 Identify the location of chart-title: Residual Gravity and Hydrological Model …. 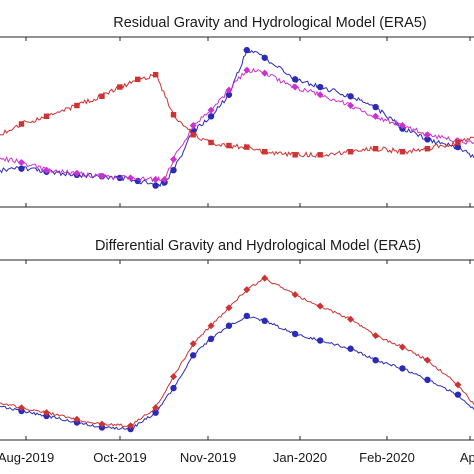
(270, 23).